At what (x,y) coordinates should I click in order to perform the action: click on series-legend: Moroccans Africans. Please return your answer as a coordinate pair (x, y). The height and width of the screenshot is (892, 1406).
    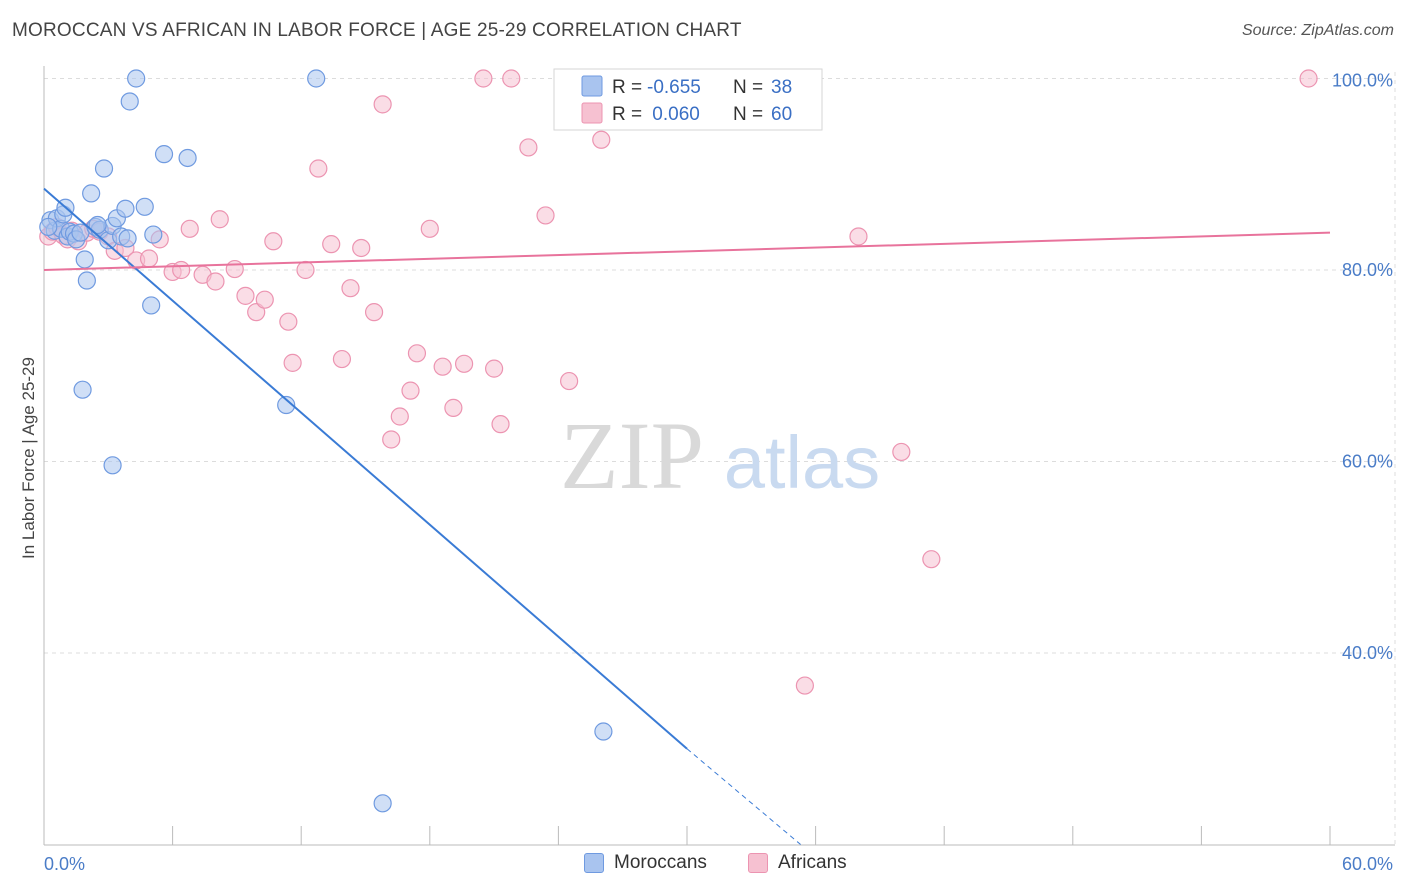
    Looking at the image, I should click on (703, 865).